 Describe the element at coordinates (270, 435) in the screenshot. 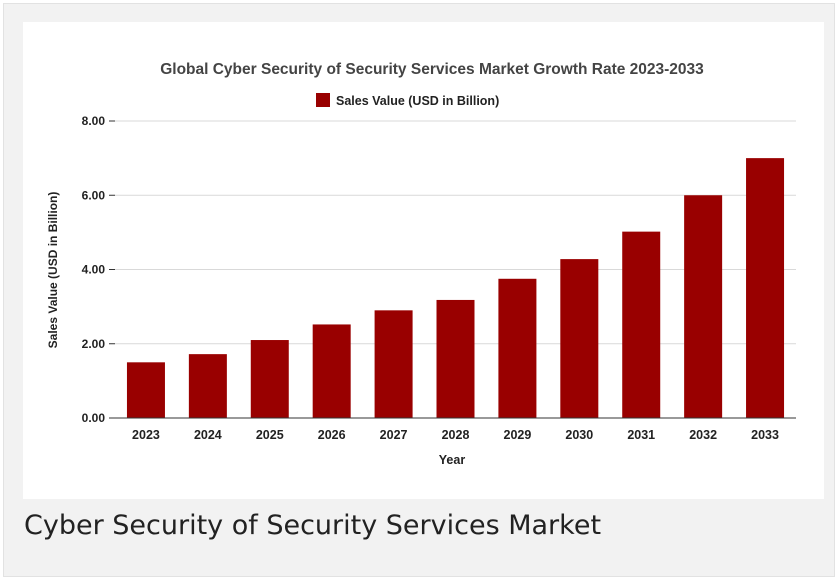

I see `x-tick-label: 2025` at that location.